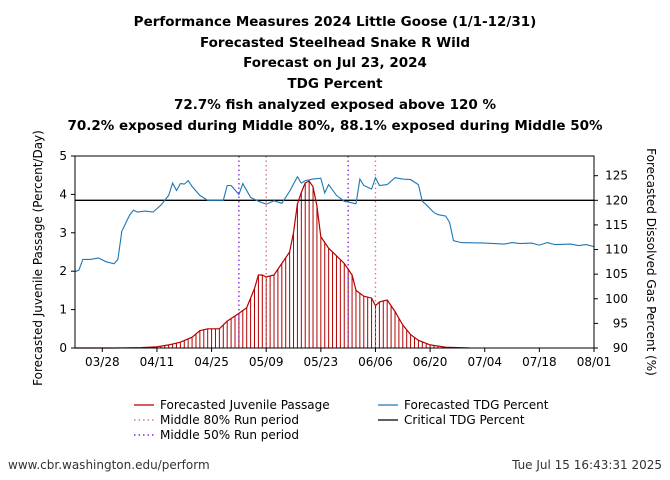 The height and width of the screenshot is (480, 670). What do you see at coordinates (266, 362) in the screenshot?
I see `x-tick-label: 05/09` at bounding box center [266, 362].